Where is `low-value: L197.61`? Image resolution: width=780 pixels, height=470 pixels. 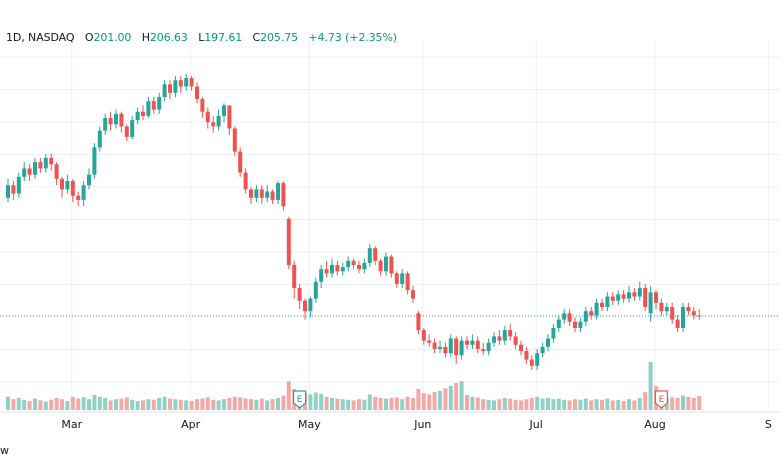 low-value: L197.61 is located at coordinates (220, 37).